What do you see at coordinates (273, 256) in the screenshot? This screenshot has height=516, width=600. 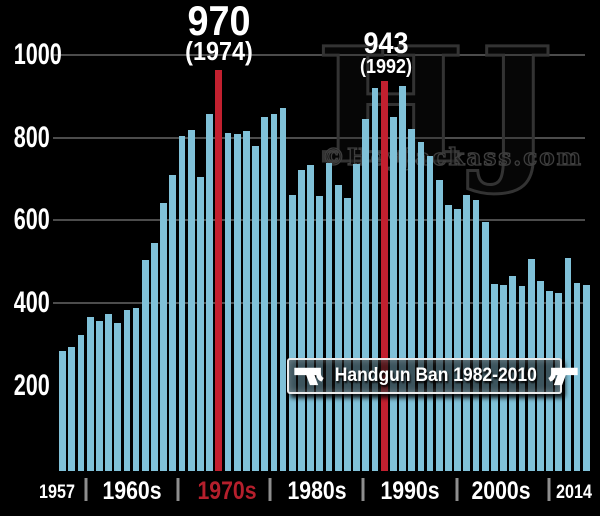 I see `bar-slot-1980` at bounding box center [273, 256].